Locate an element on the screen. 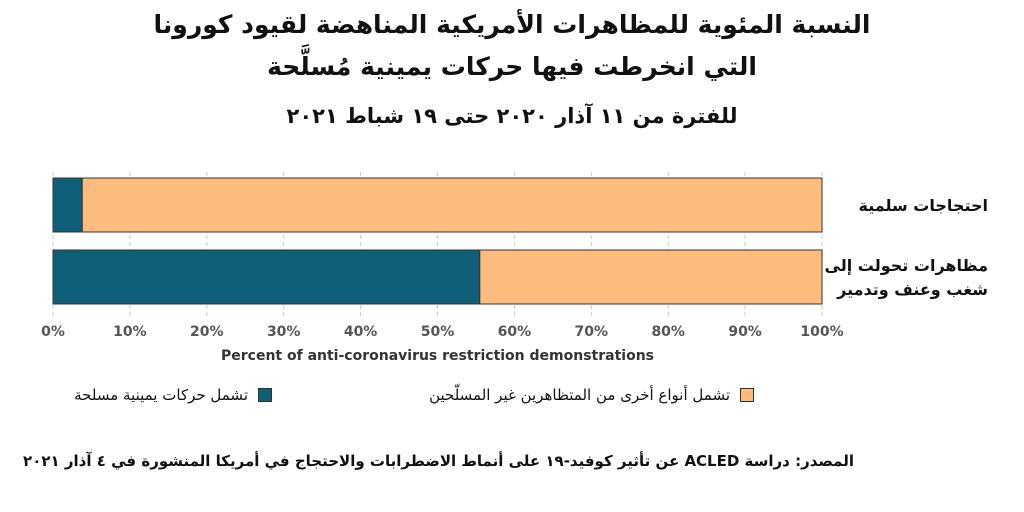 This screenshot has height=512, width=1024. x-tick-label-5: 50% is located at coordinates (438, 332).